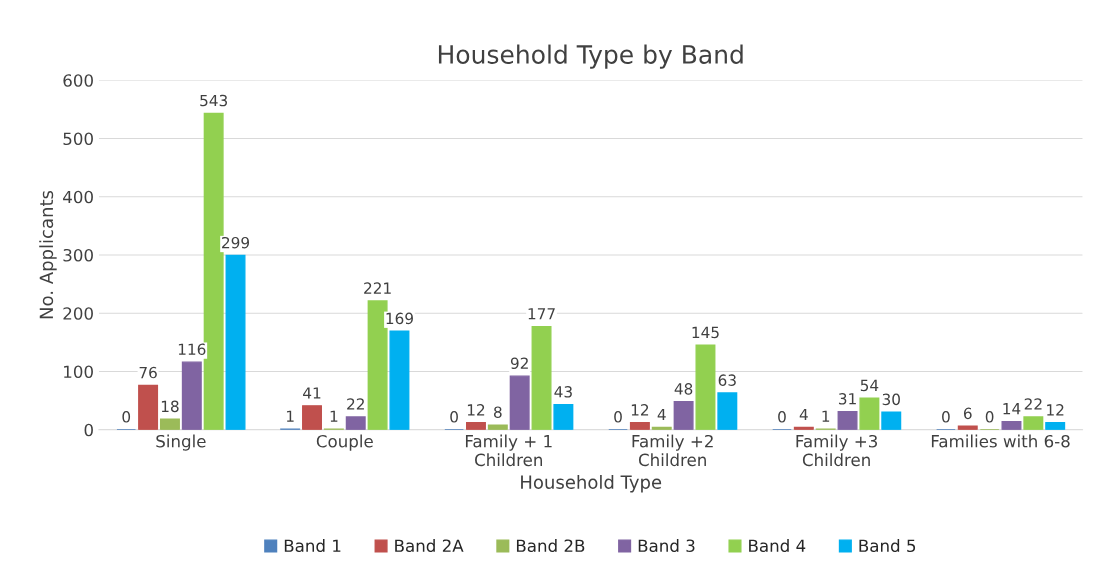  Describe the element at coordinates (181, 442) in the screenshot. I see `x-tick-label: Single` at that location.